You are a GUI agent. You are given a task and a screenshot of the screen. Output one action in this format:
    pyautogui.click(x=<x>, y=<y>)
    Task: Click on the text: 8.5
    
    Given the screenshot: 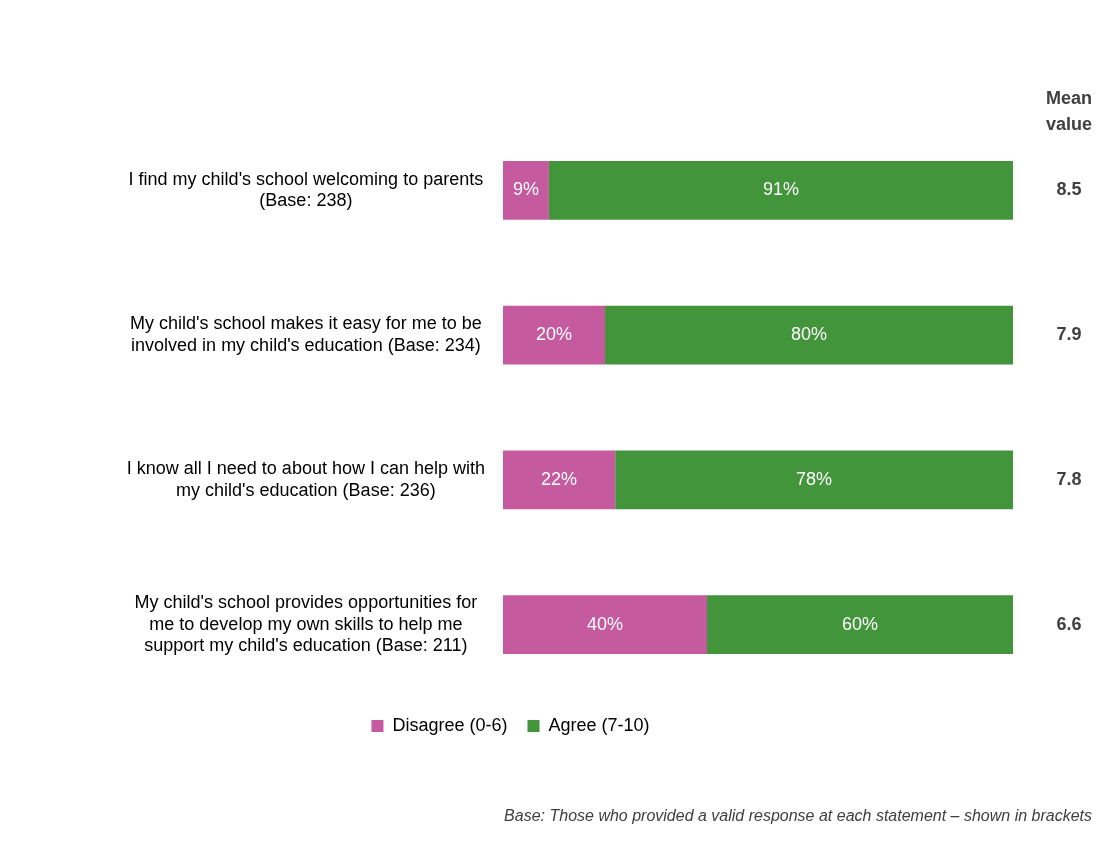 What is the action you would take?
    pyautogui.click(x=1069, y=189)
    